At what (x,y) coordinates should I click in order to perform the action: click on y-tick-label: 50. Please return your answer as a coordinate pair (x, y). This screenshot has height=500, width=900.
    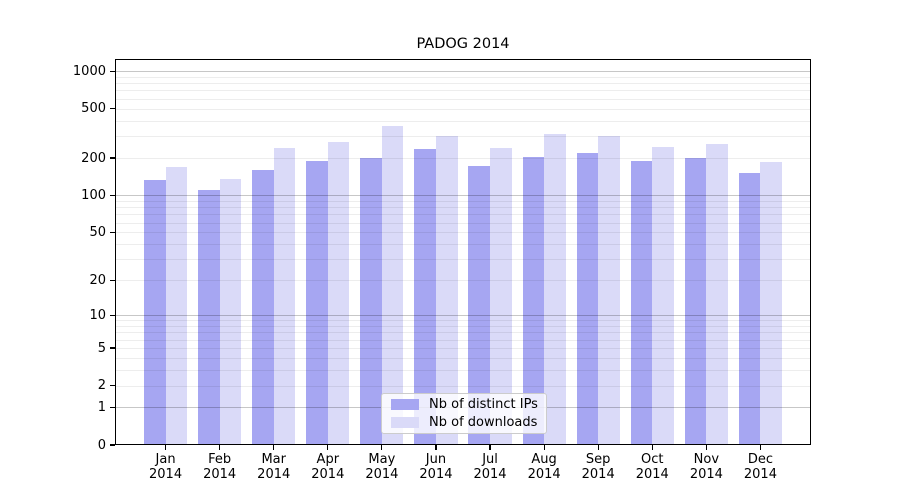
    Looking at the image, I should click on (97, 232).